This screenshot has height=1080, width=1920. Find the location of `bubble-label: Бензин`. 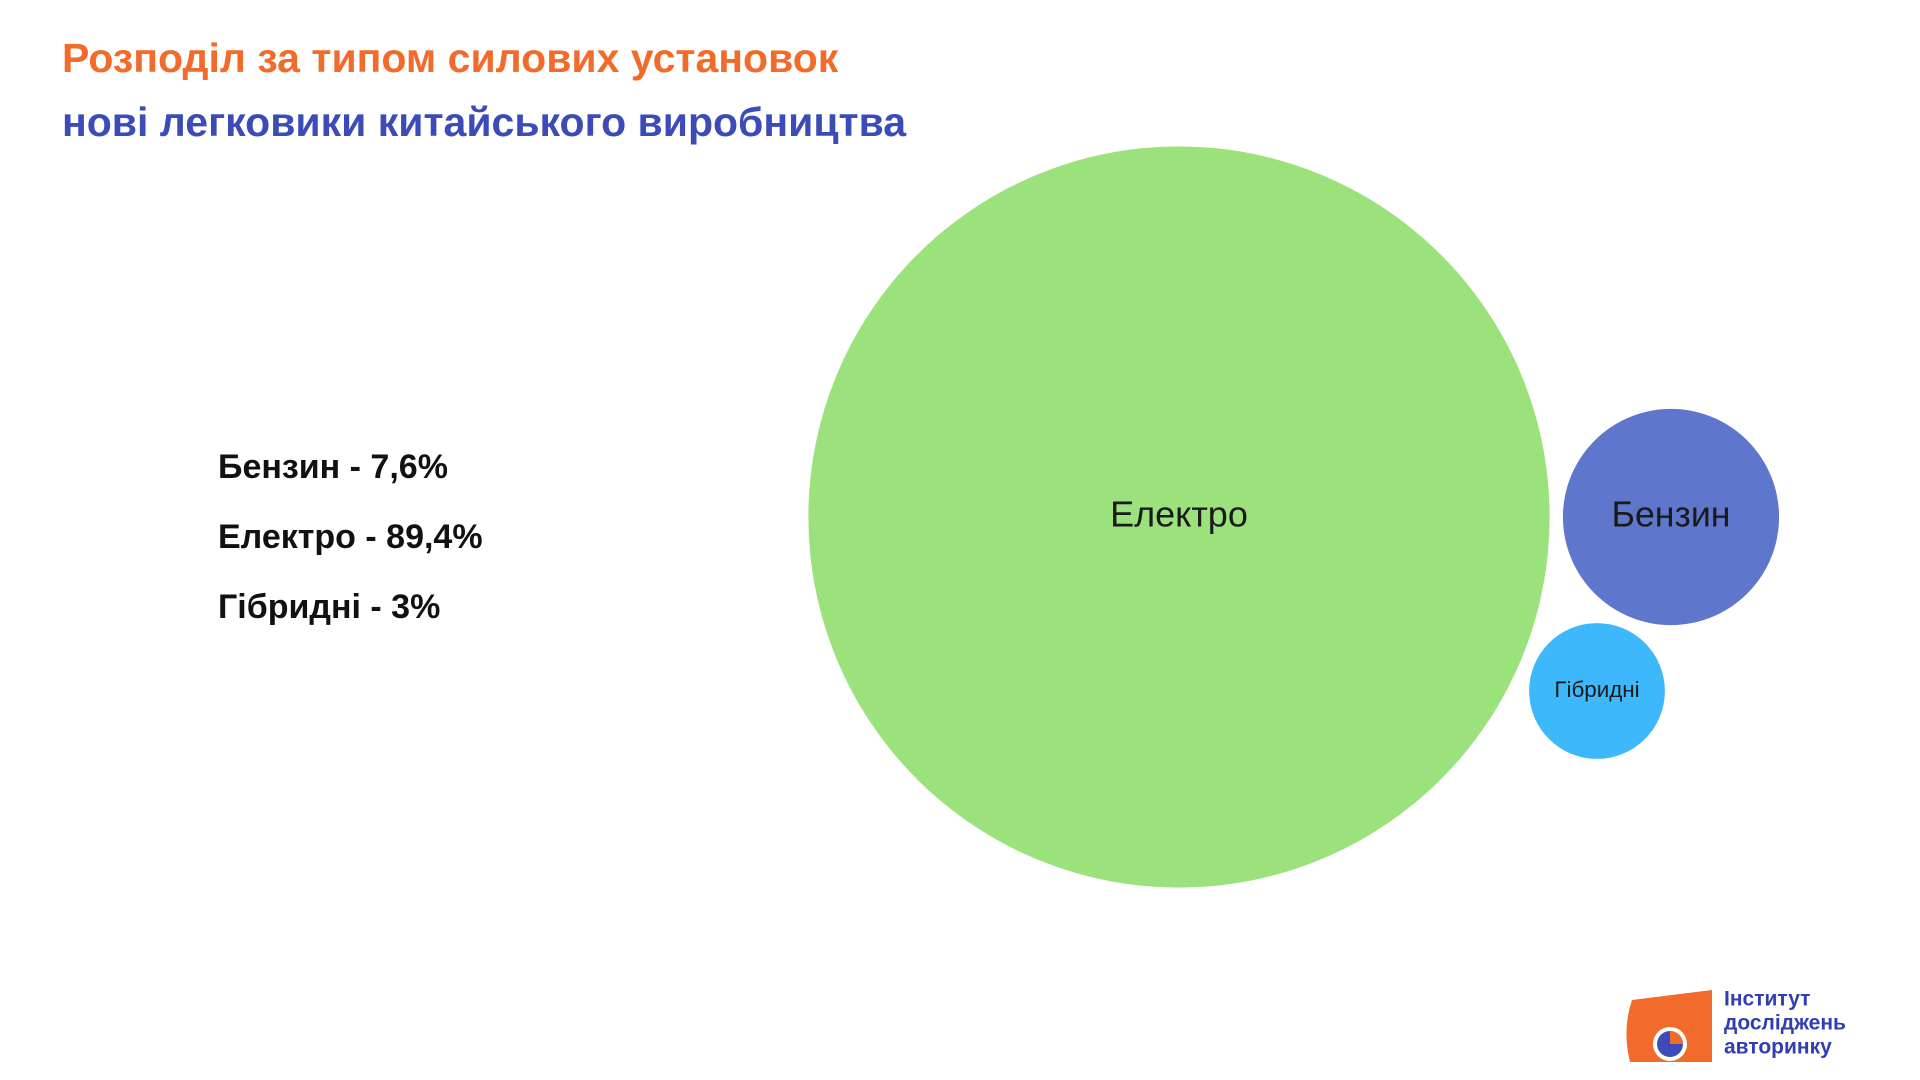

bubble-label: Бензин is located at coordinates (1671, 514).